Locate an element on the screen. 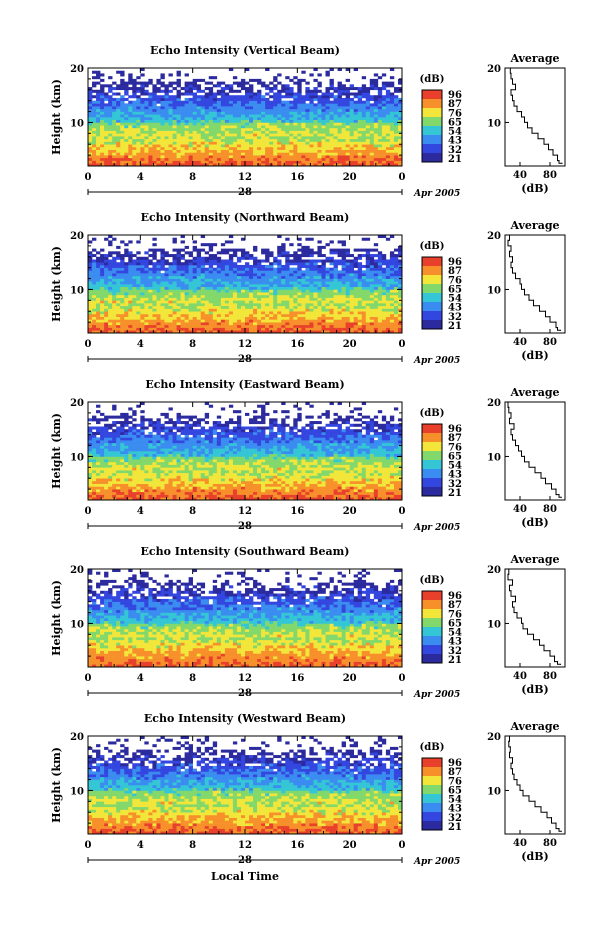 This screenshot has width=616, height=929. x-tick-label: 20 is located at coordinates (350, 177).